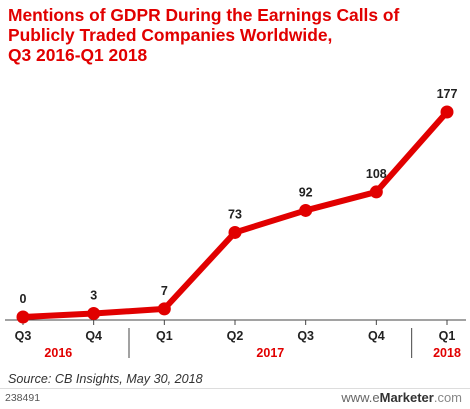 The width and height of the screenshot is (470, 409). I want to click on year-label: 2016, so click(58, 353).